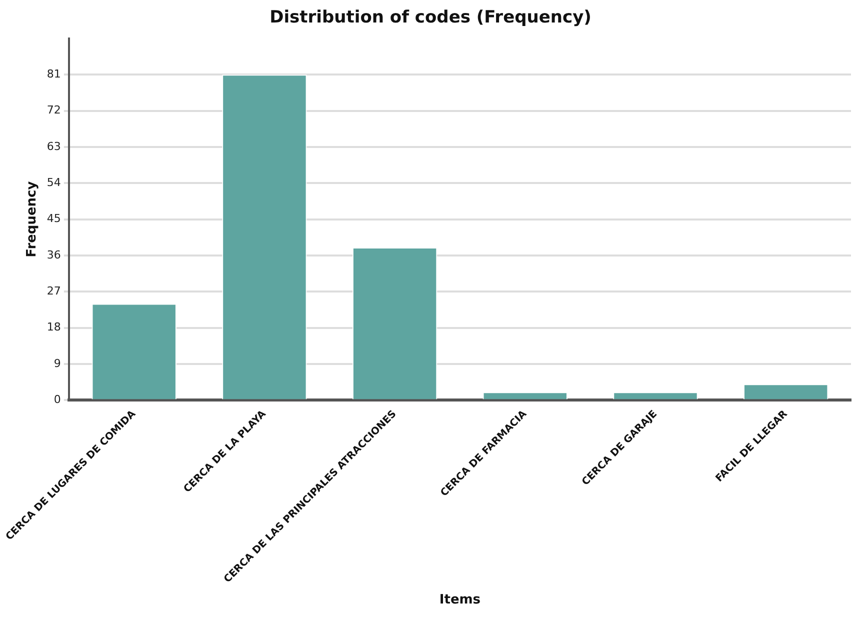 Image resolution: width=857 pixels, height=620 pixels. I want to click on y-tick-label: 45, so click(53, 219).